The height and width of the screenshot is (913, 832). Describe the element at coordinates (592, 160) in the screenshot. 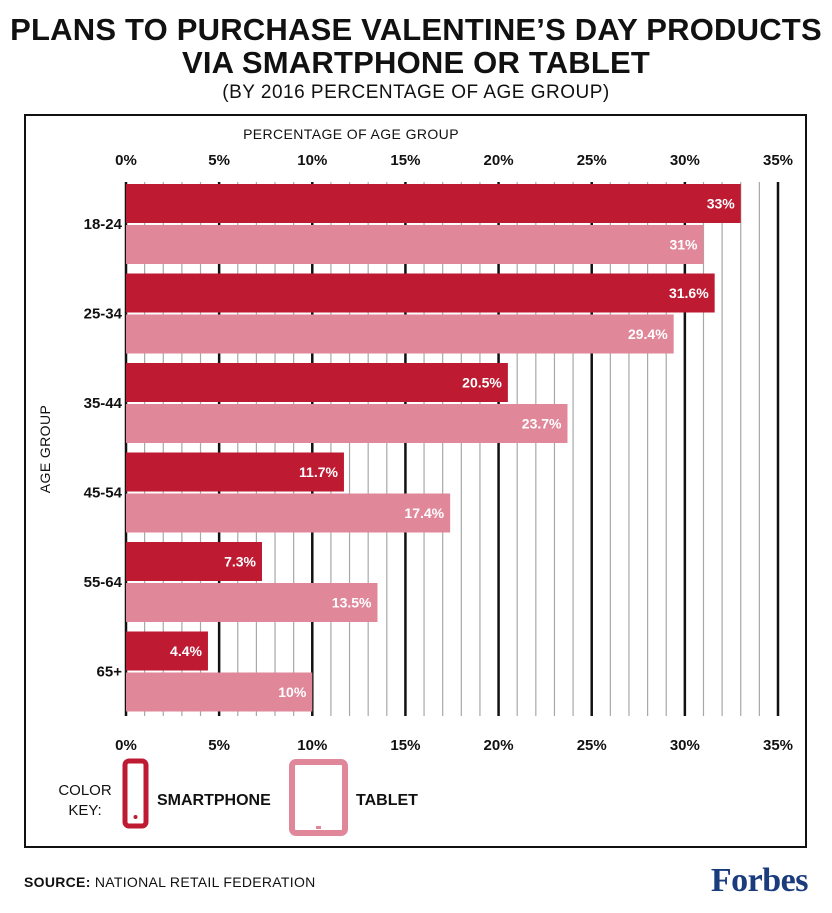

I see `top-tick-label: 25%` at that location.